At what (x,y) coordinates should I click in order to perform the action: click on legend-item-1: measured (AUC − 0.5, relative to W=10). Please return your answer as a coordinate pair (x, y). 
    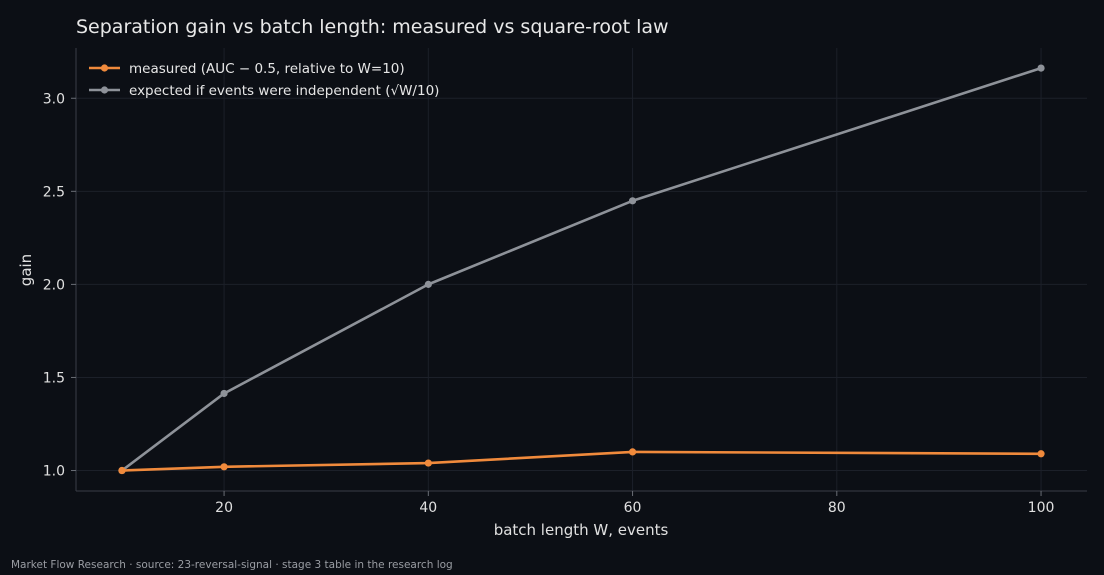
    Looking at the image, I should click on (247, 69).